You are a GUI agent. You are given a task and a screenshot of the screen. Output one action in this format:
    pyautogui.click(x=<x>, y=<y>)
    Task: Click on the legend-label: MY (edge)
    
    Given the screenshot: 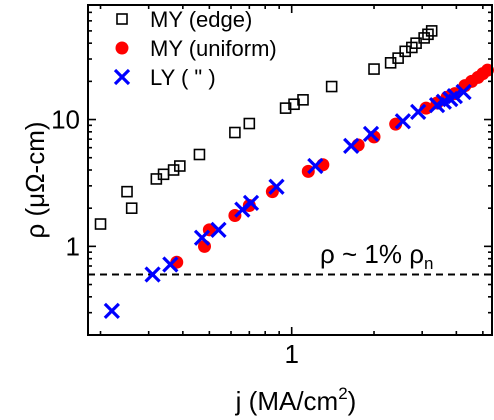 What is the action you would take?
    pyautogui.click(x=201, y=19)
    